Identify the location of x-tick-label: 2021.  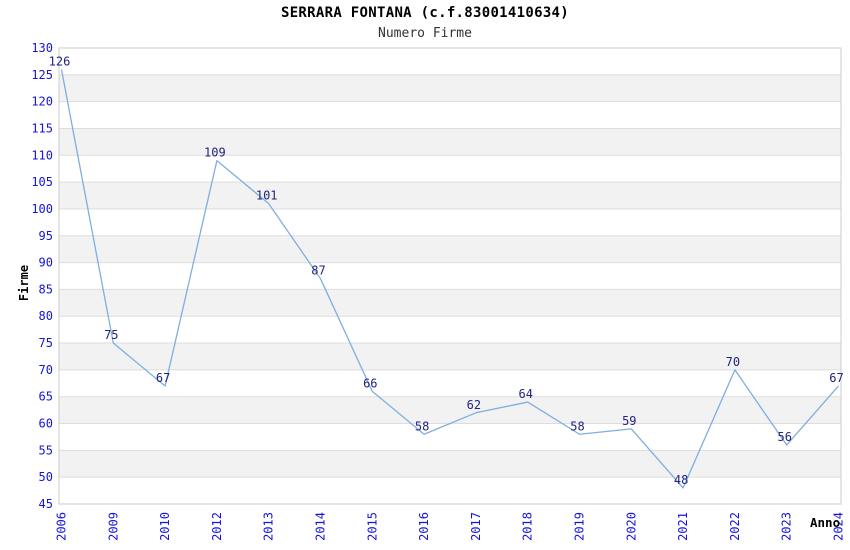
(683, 526).